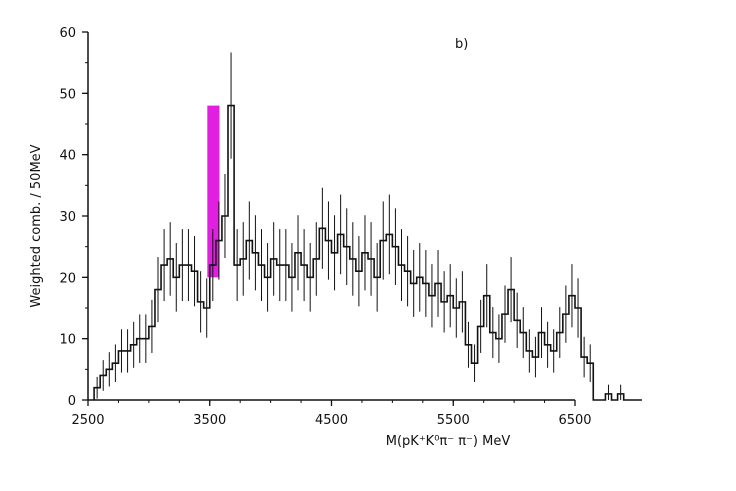 The height and width of the screenshot is (491, 736). Describe the element at coordinates (67, 217) in the screenshot. I see `y-tick-label: 30` at that location.